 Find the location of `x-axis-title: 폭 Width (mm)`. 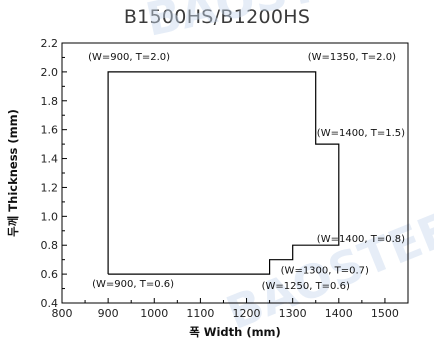

x-axis-title: 폭 Width (mm) is located at coordinates (235, 332).